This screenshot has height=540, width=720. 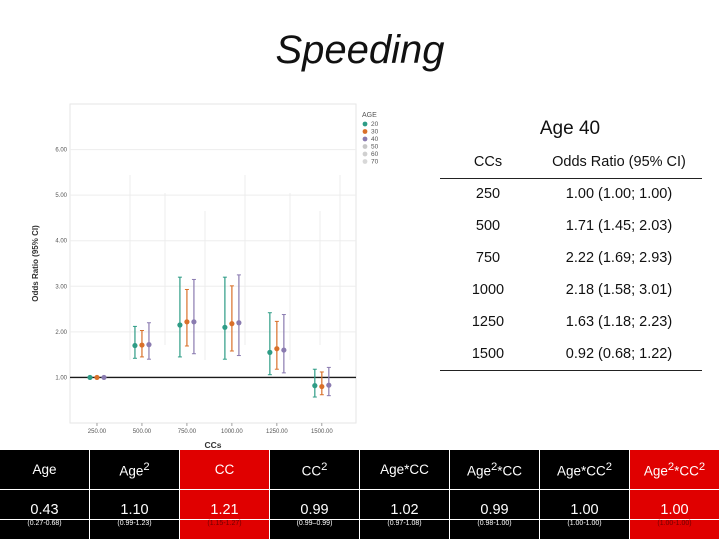 What do you see at coordinates (360, 50) in the screenshot?
I see `slide-title: Speeding` at bounding box center [360, 50].